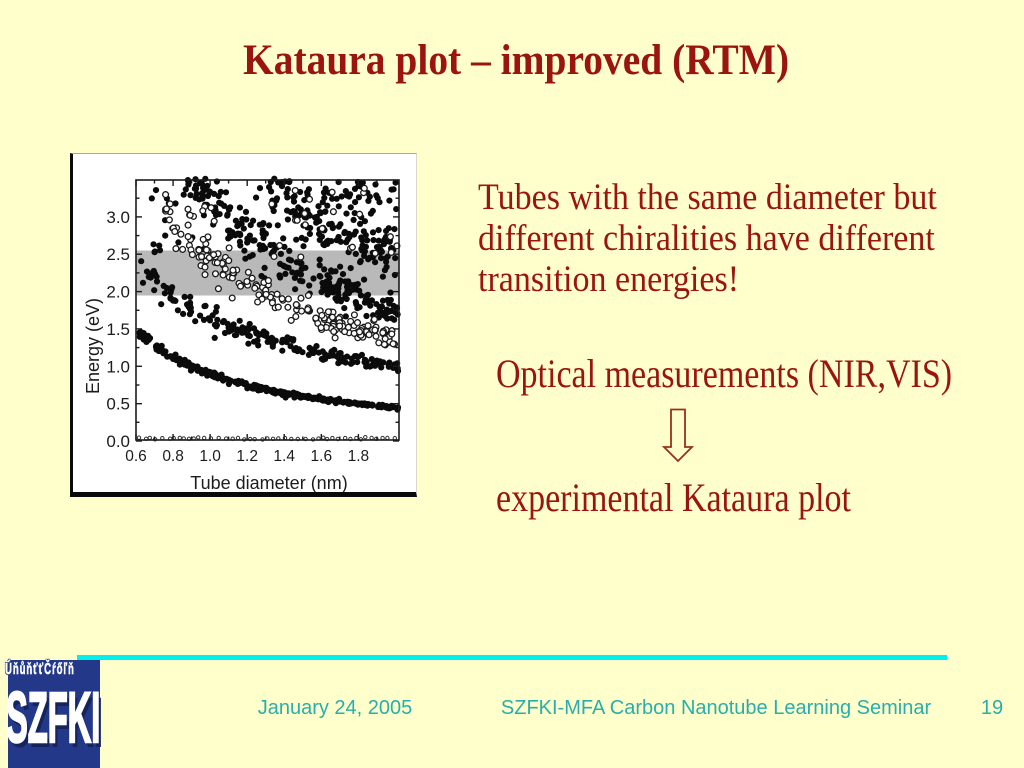 The height and width of the screenshot is (768, 1024). What do you see at coordinates (93, 346) in the screenshot?
I see `svg-text: Energy (eV)` at bounding box center [93, 346].